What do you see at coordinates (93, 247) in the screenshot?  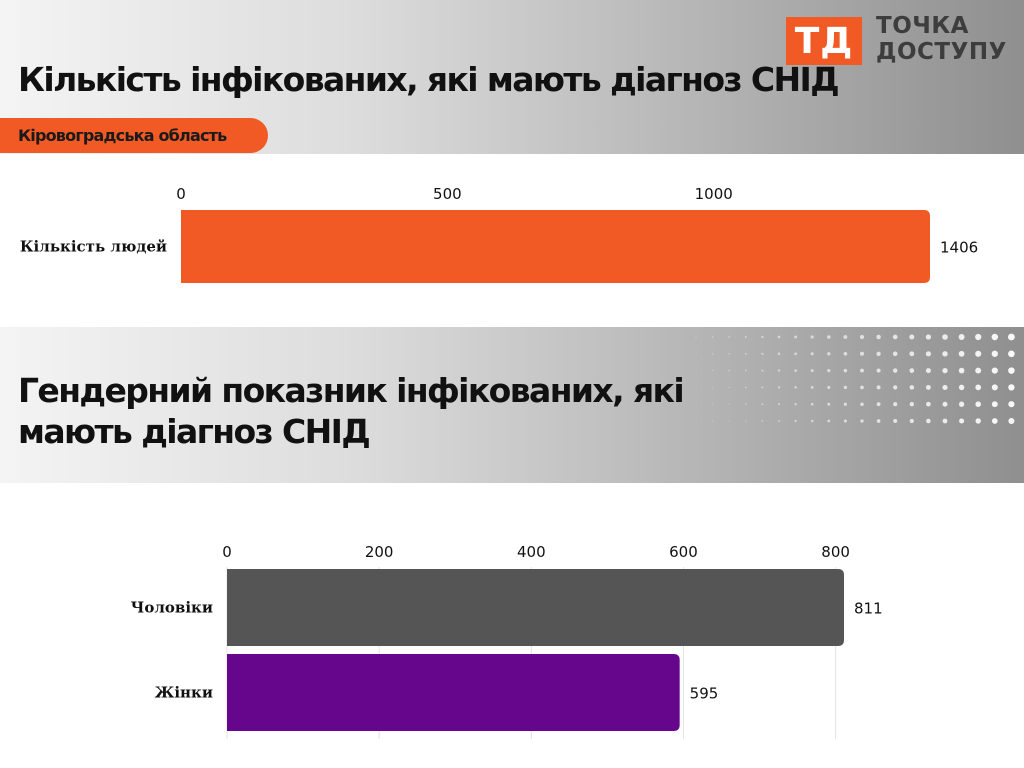 I see `category-label: Кількість людей` at bounding box center [93, 247].